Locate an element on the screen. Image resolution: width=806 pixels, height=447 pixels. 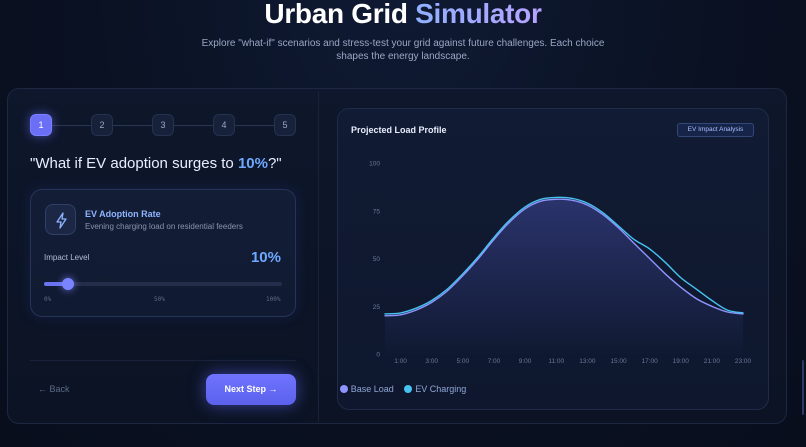
impact-label: Impact Level is located at coordinates (67, 257).